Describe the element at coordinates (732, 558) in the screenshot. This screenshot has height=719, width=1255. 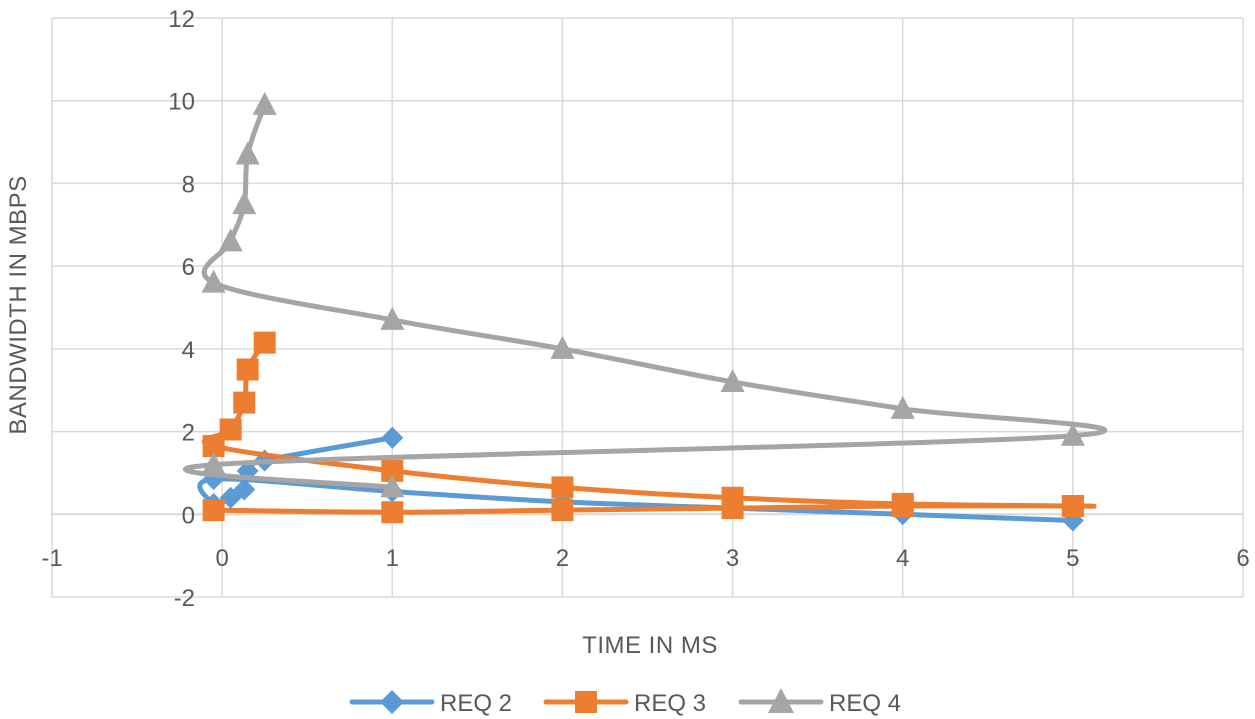
I see `x-tick-label: 3` at that location.